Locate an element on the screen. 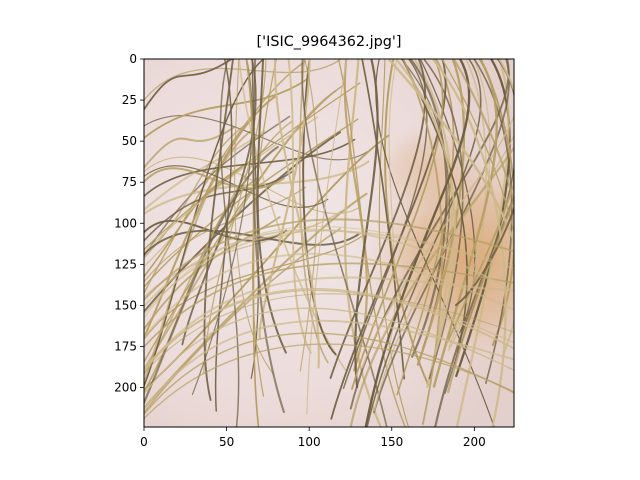 This screenshot has width=640, height=480. x-tick-label: 50 is located at coordinates (226, 442).